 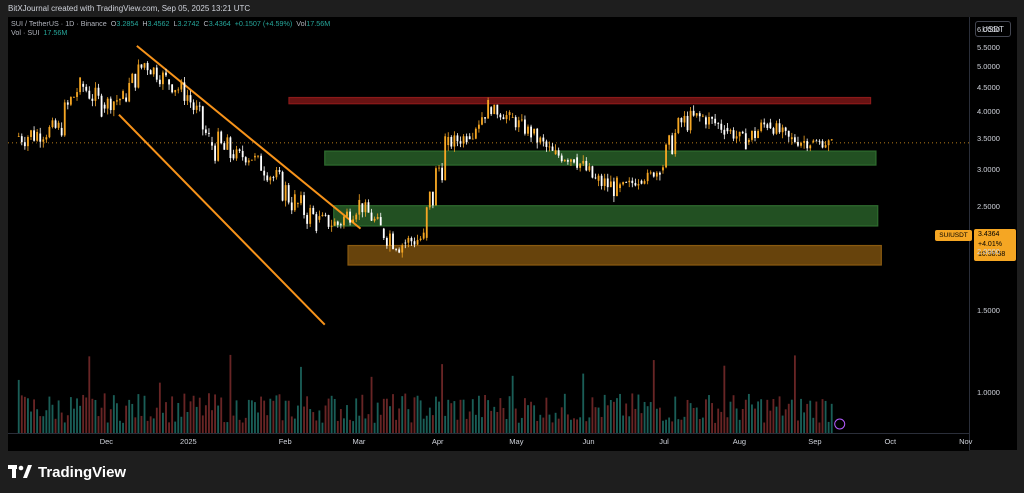 I want to click on time-axis: Dec 2025 Feb Mar Apr May Jun Jul Aug Sep Oct Nov, so click(x=490, y=442).